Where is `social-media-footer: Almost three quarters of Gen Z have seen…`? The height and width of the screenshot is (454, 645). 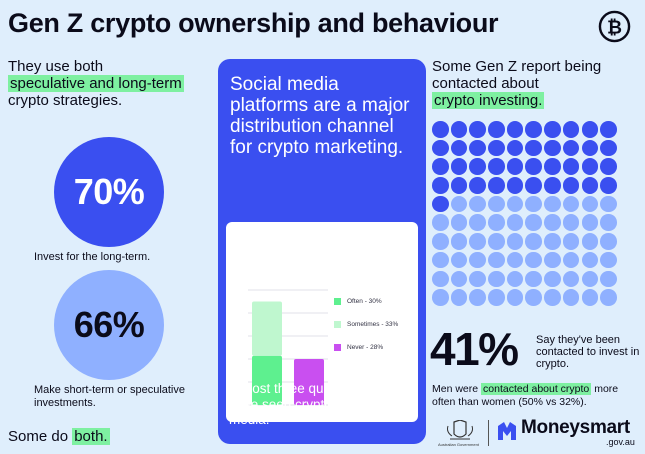 social-media-footer: Almost three quarters of Gen Z have seen… is located at coordinates (322, 404).